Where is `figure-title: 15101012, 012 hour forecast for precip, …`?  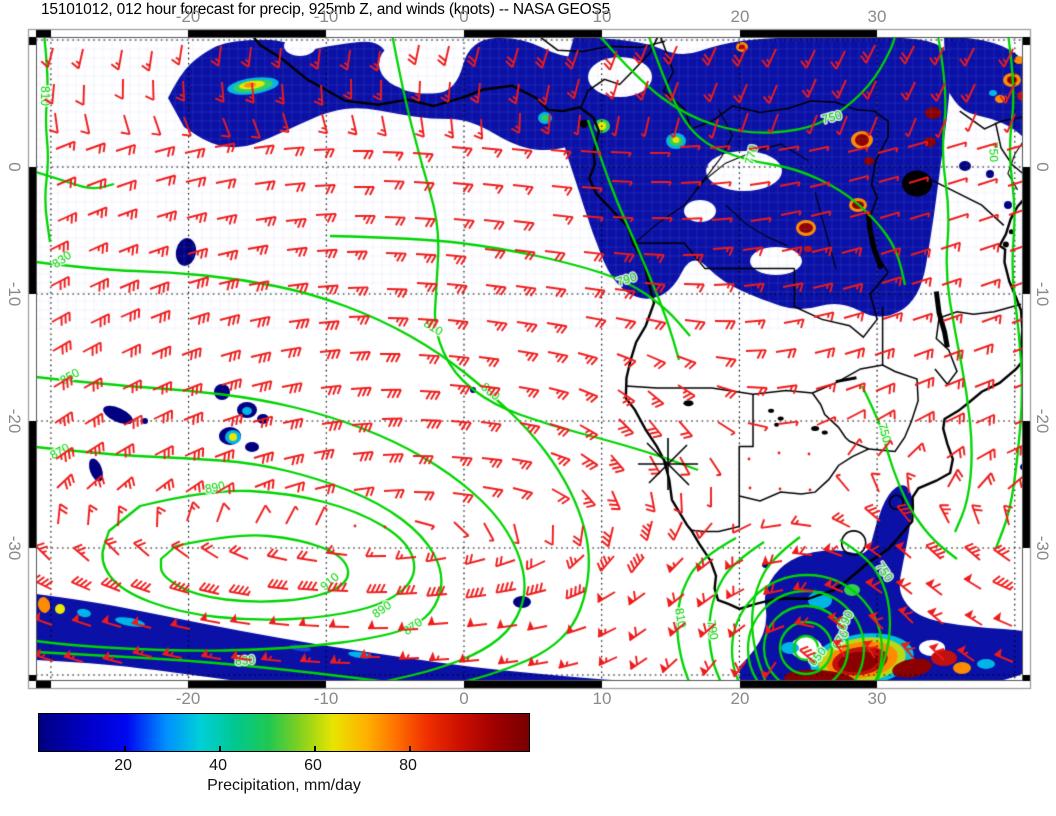 figure-title: 15101012, 012 hour forecast for precip, … is located at coordinates (325, 9).